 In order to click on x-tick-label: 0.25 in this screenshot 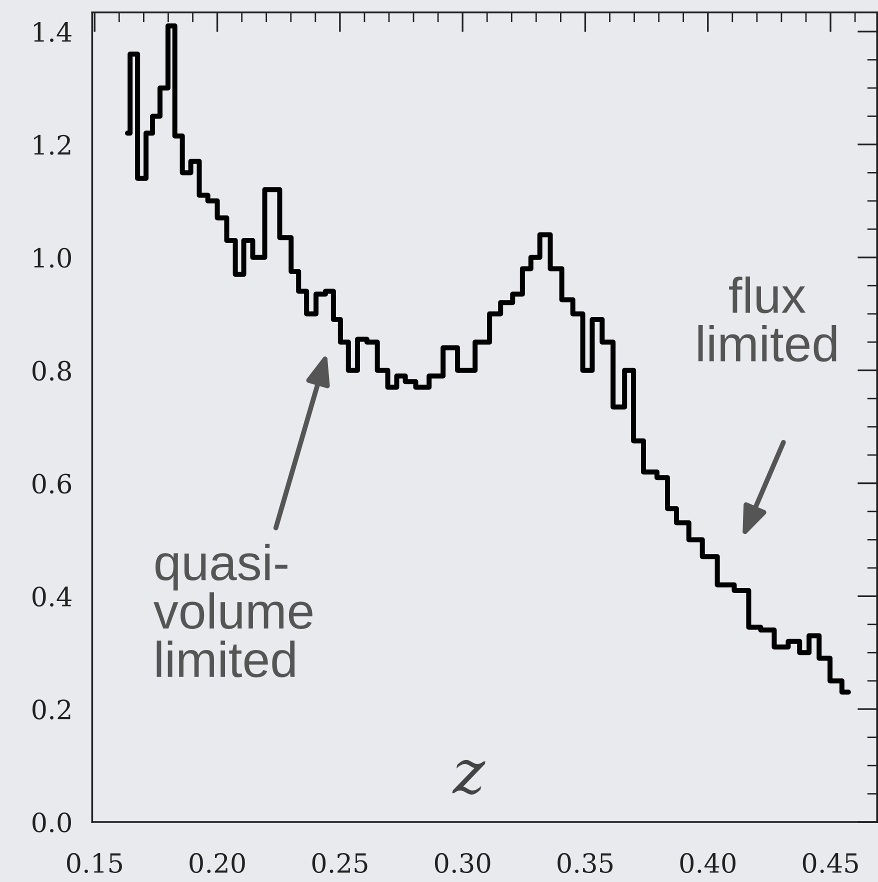, I will do `click(340, 863)`.